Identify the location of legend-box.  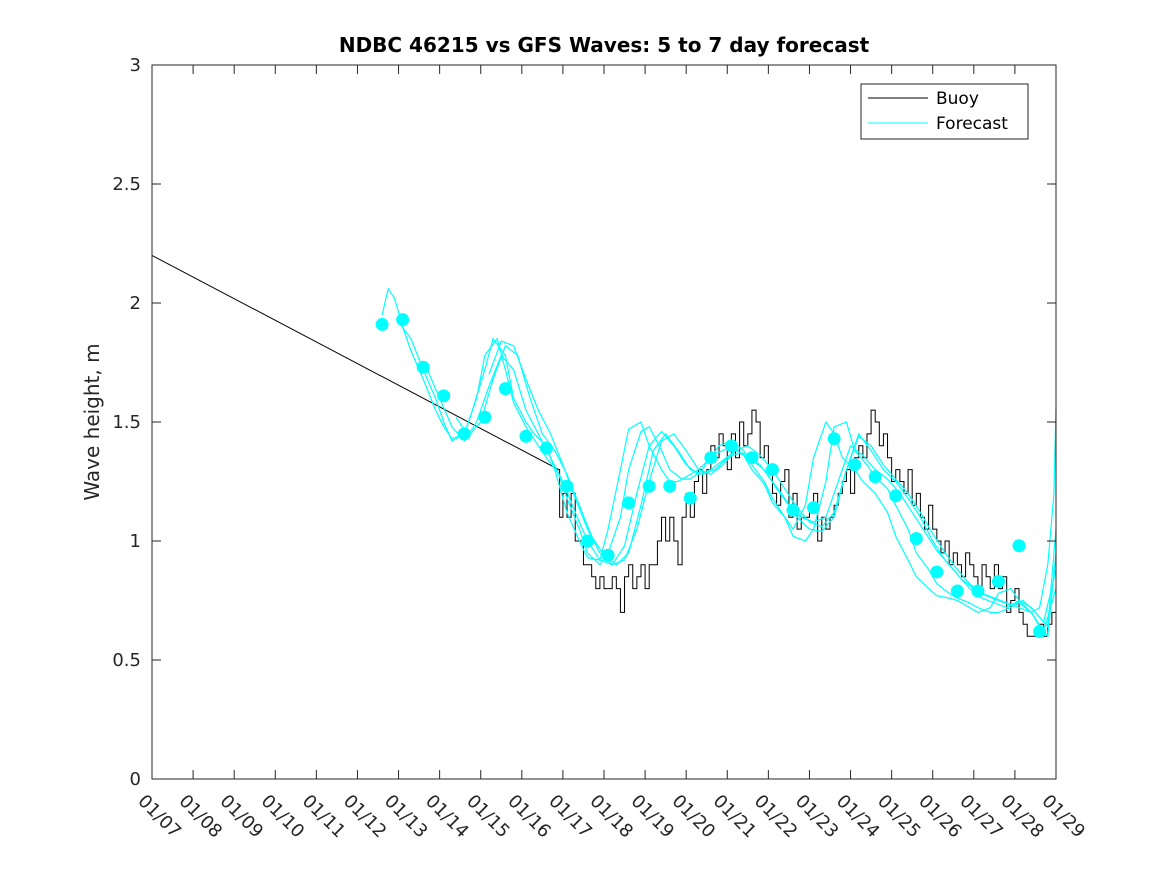
(944, 111).